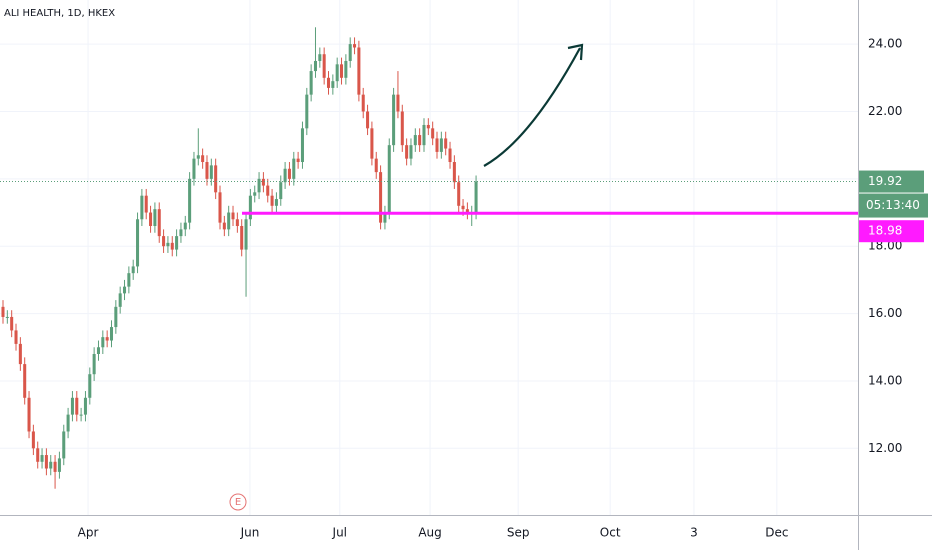 This screenshot has width=932, height=550. What do you see at coordinates (518, 533) in the screenshot?
I see `x-tick-label: Sep` at bounding box center [518, 533].